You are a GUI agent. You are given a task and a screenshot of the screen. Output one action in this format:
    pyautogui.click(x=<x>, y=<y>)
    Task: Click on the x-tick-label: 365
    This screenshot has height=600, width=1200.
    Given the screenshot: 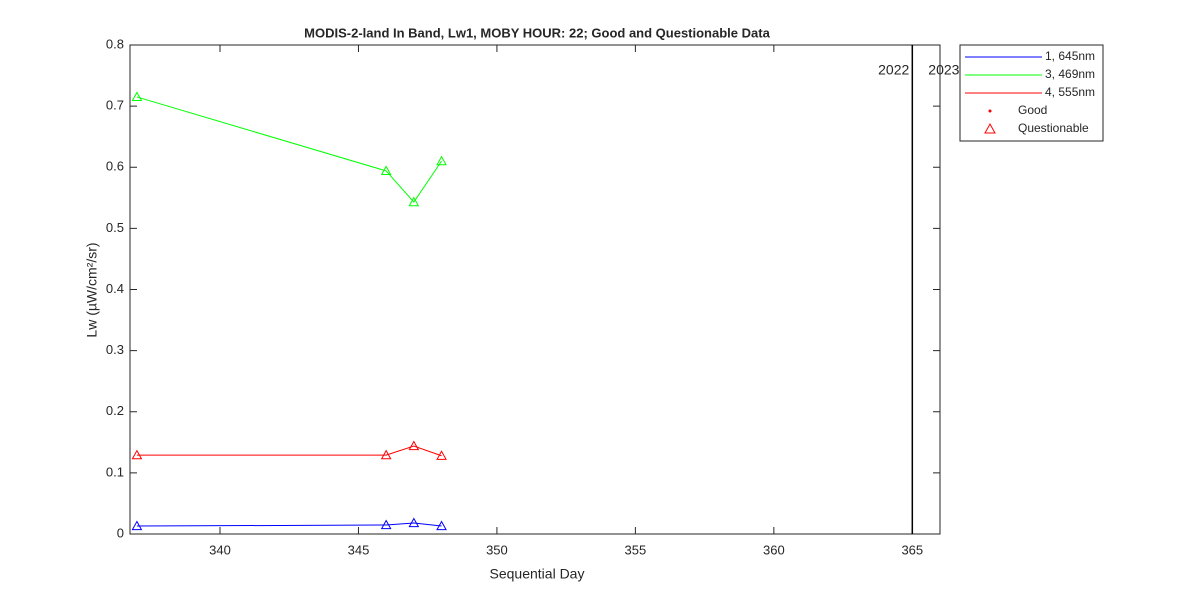 What is the action you would take?
    pyautogui.click(x=912, y=549)
    